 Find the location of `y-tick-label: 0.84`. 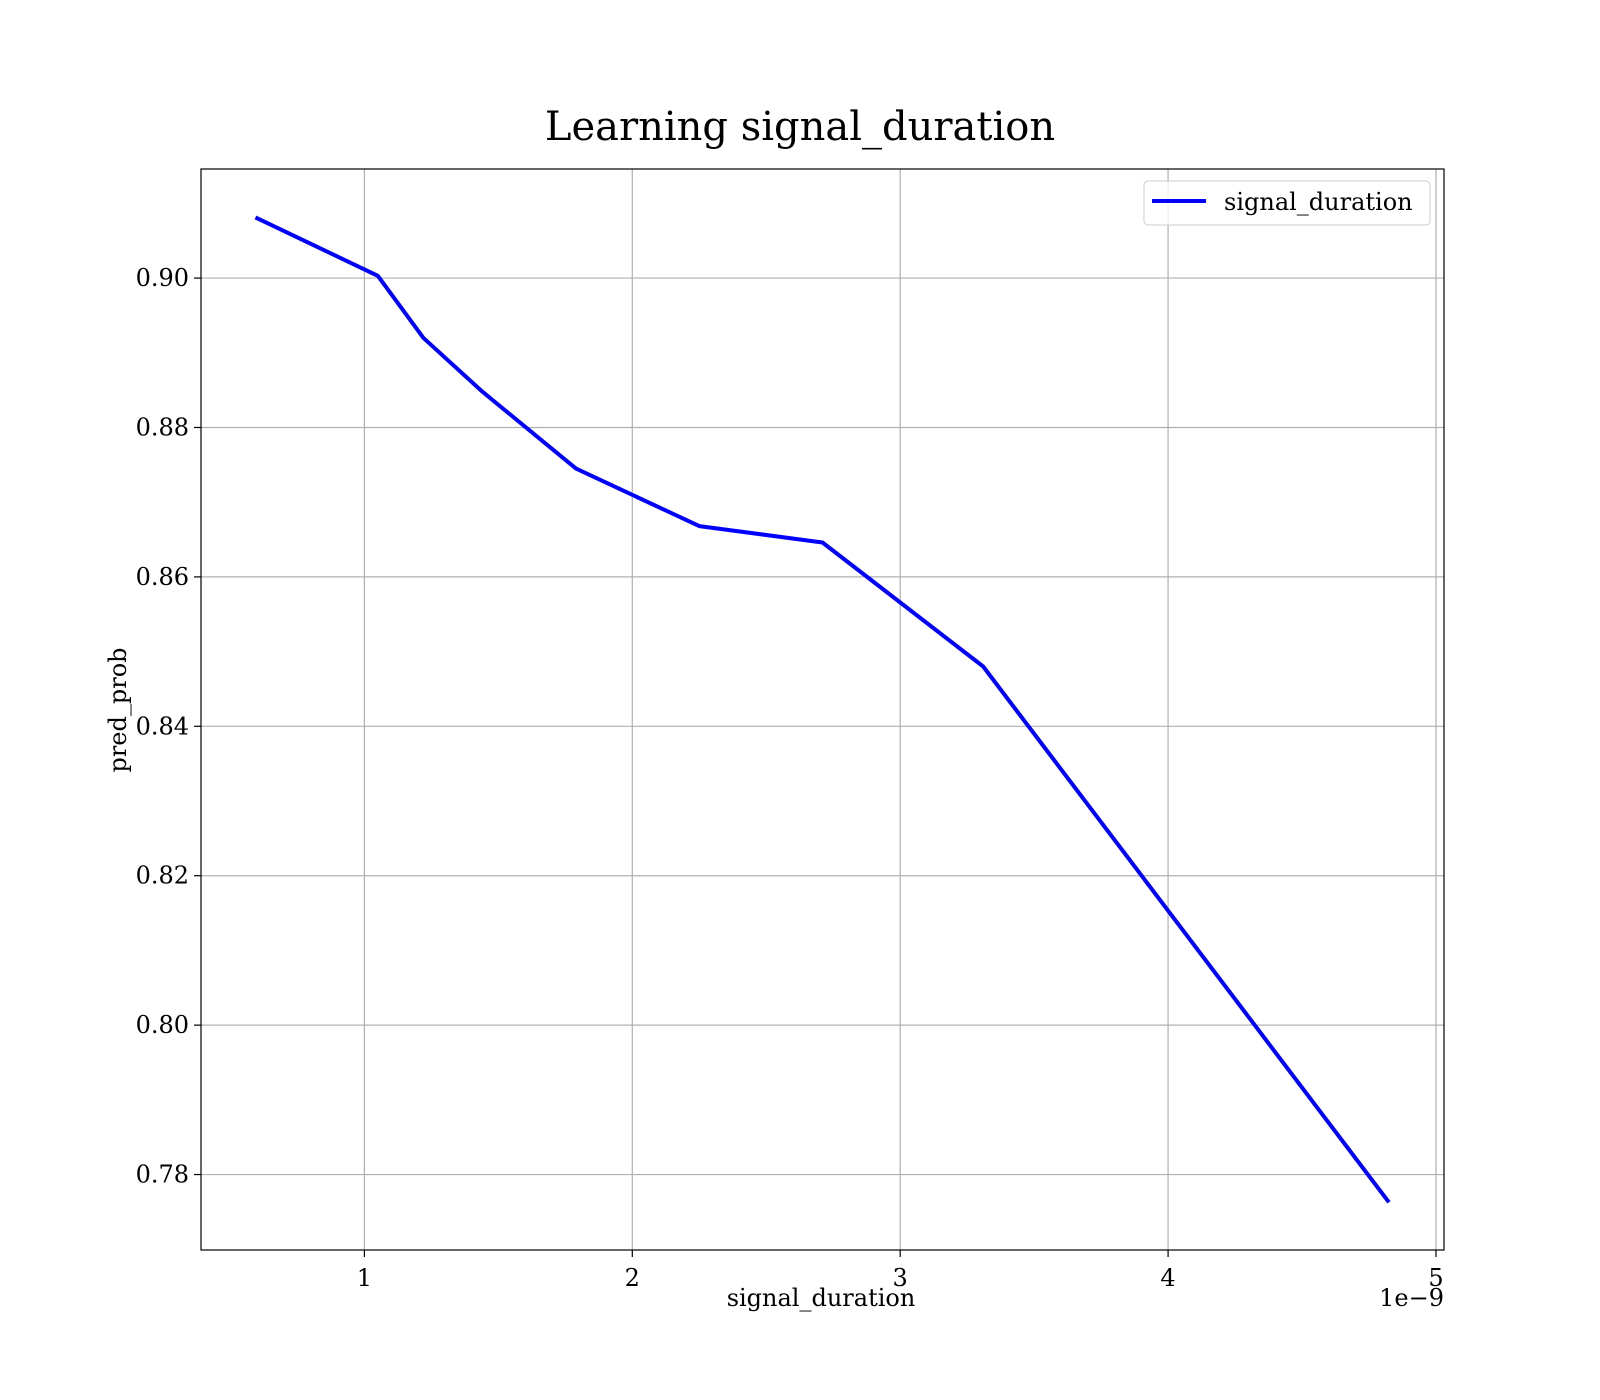

y-tick-label: 0.84 is located at coordinates (162, 726).